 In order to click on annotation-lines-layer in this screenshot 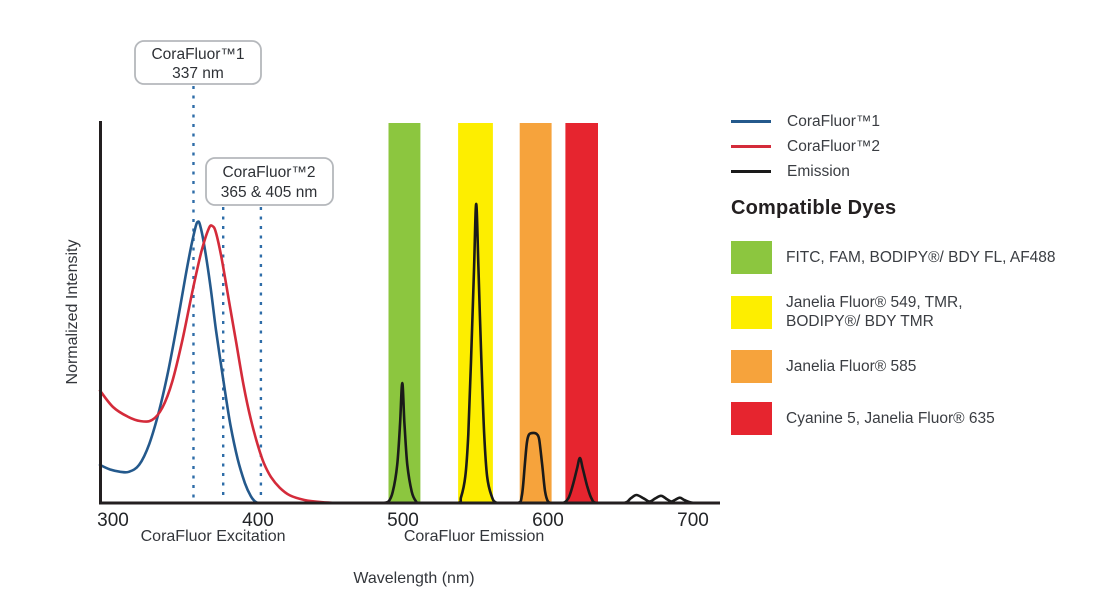, I will do `click(227, 294)`.